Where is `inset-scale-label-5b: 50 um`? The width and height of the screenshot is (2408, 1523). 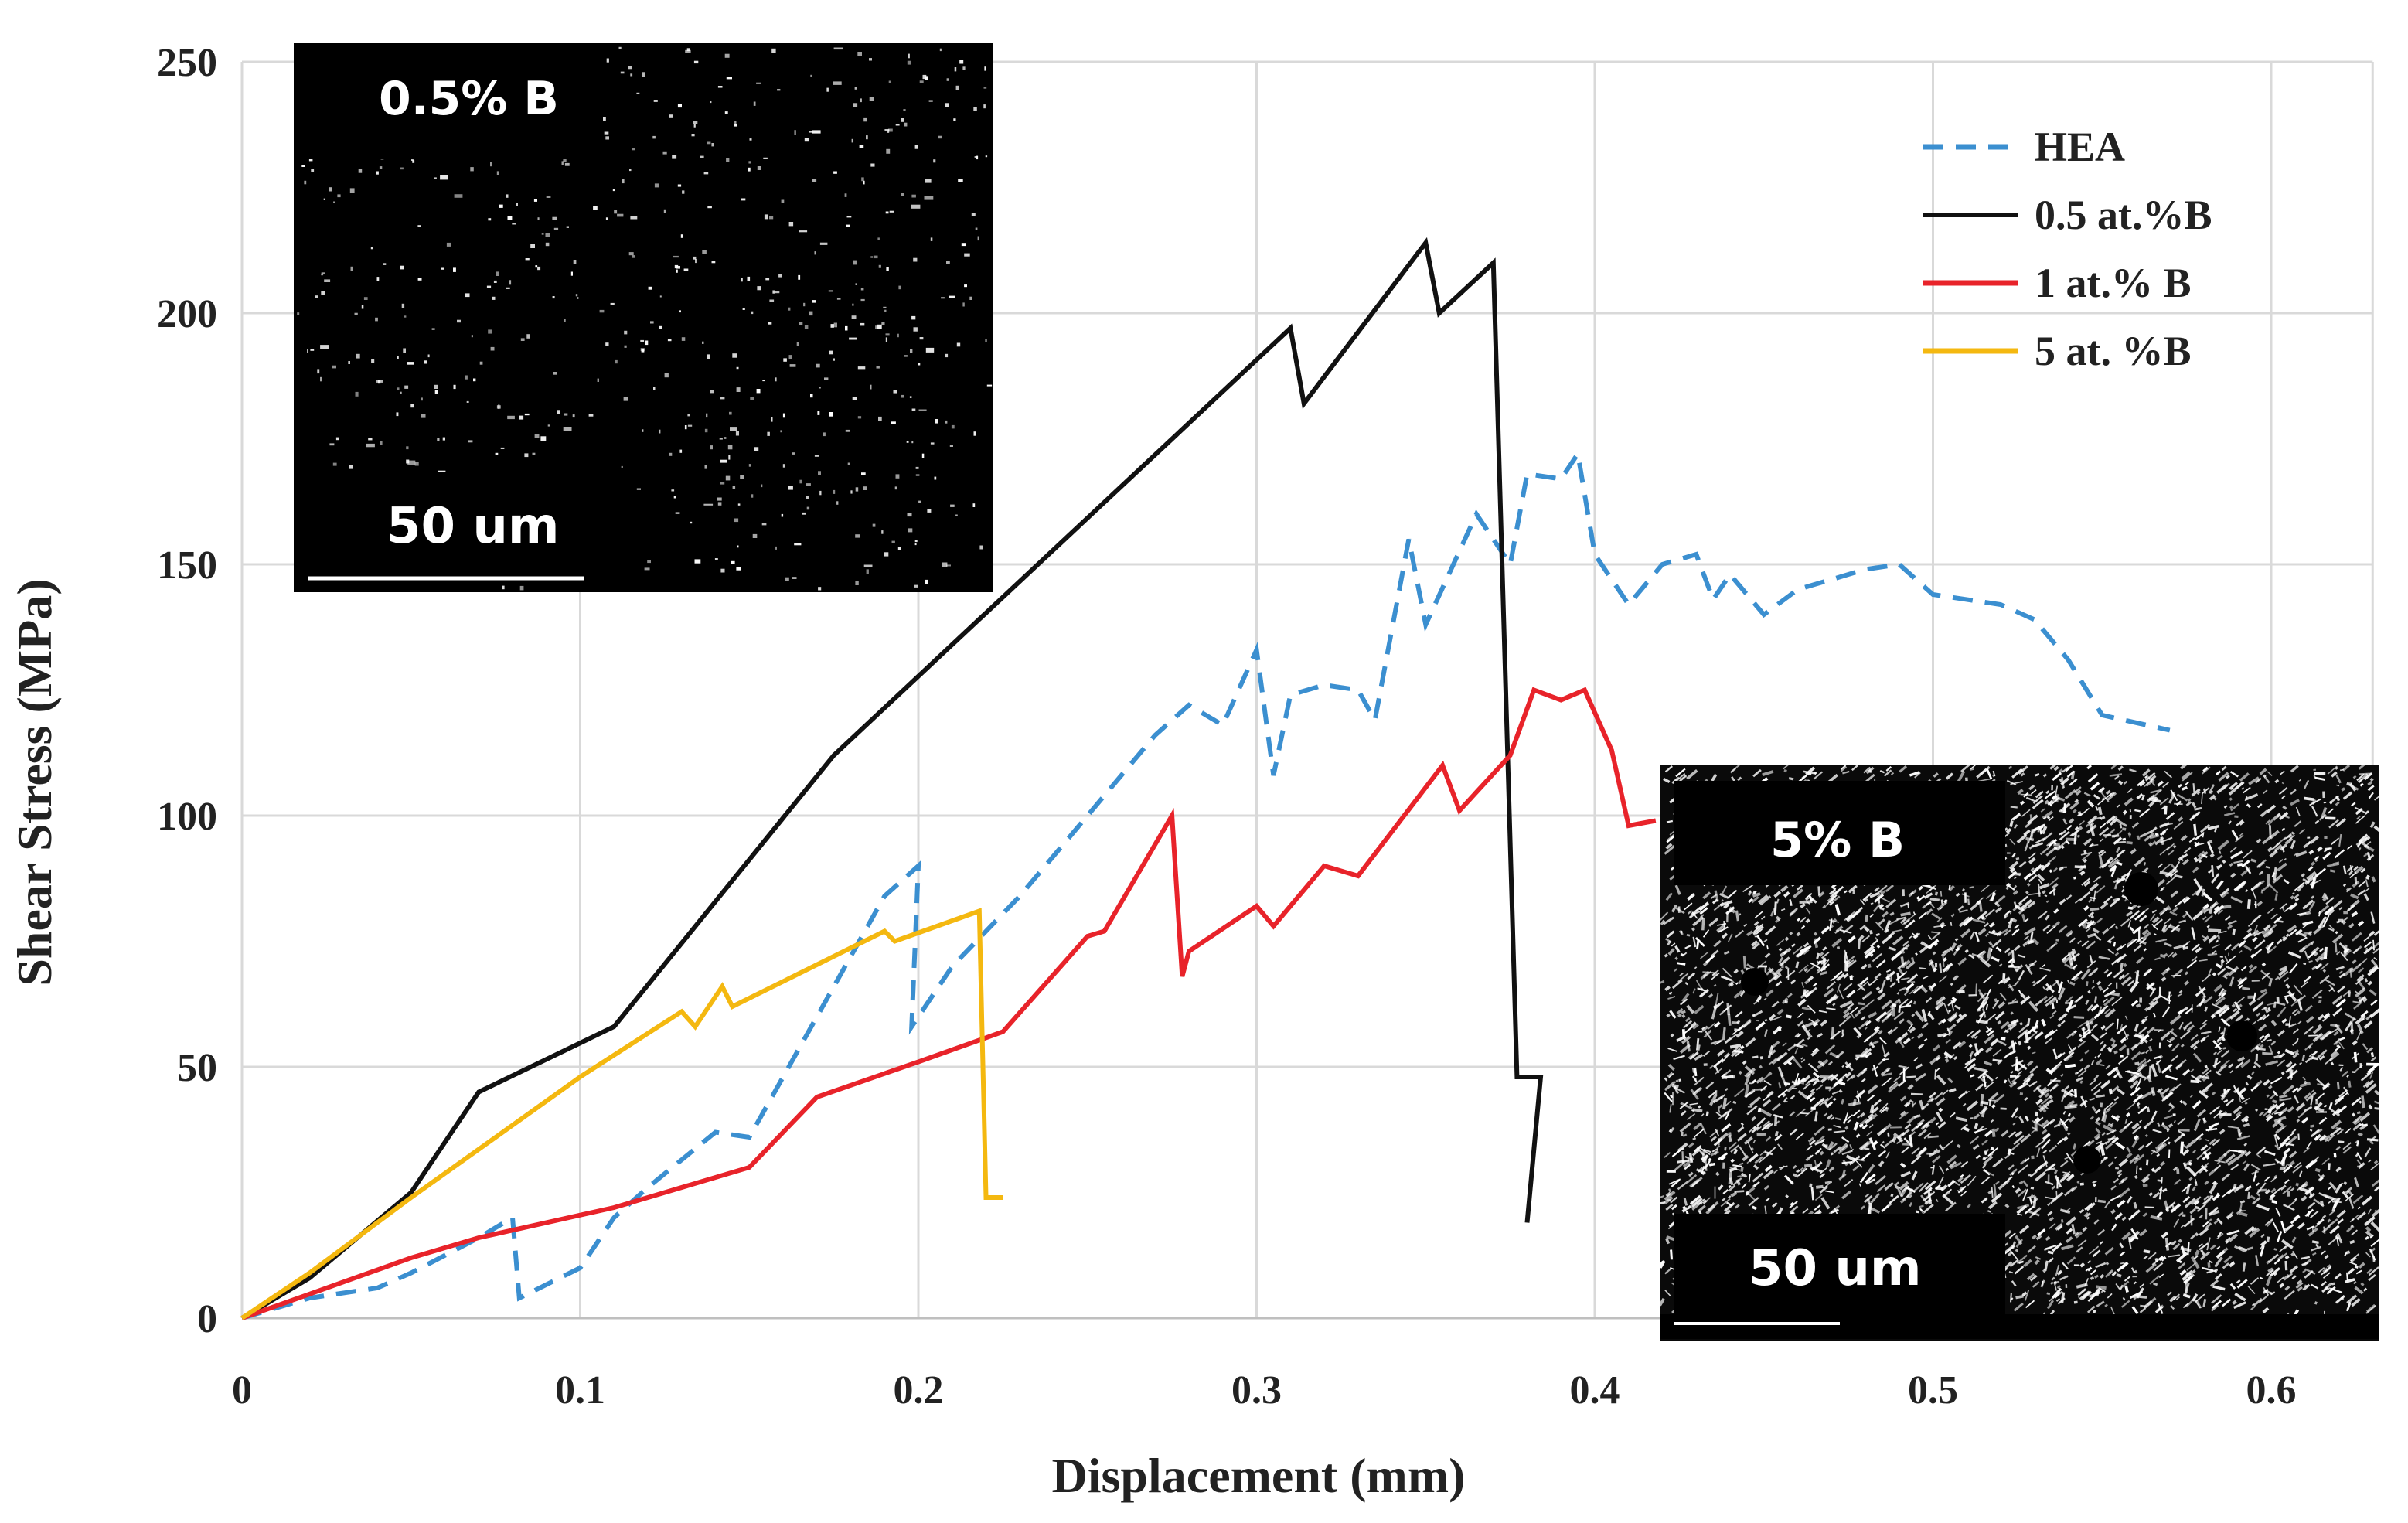
inset-scale-label-5b: 50 um is located at coordinates (1836, 1268).